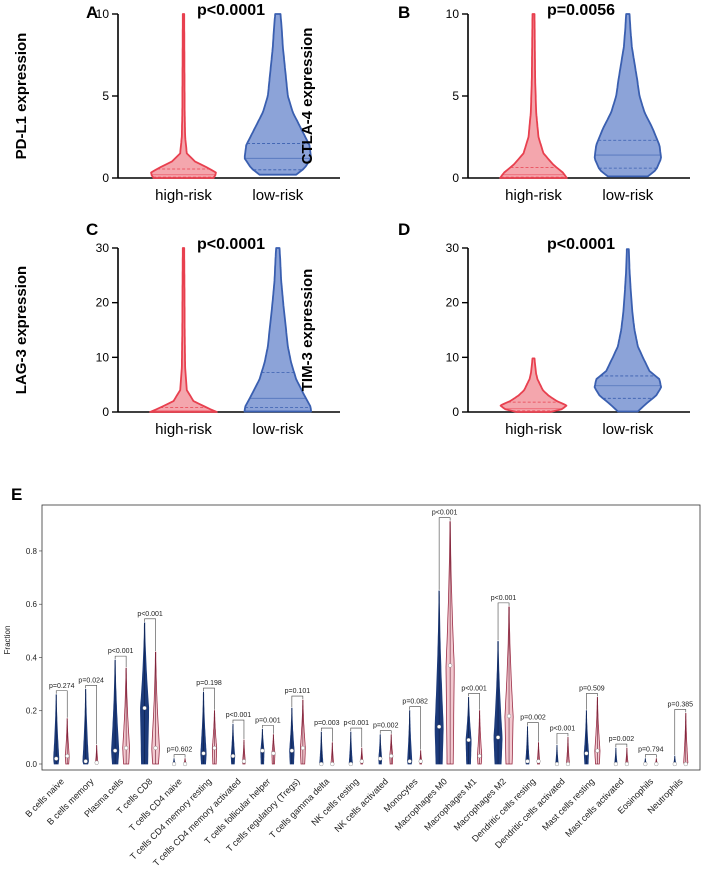  I want to click on panel-letter: C, so click(92, 229).